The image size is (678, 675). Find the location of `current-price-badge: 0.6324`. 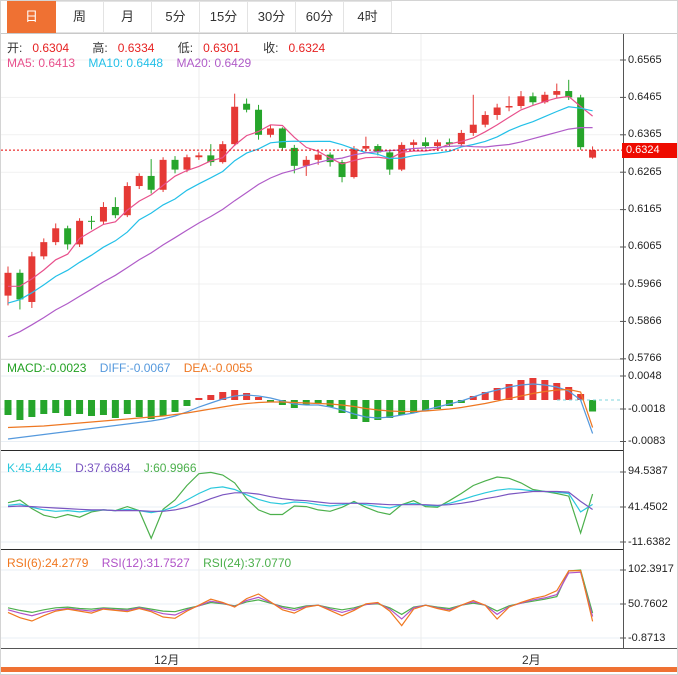

current-price-badge: 0.6324 is located at coordinates (649, 150).